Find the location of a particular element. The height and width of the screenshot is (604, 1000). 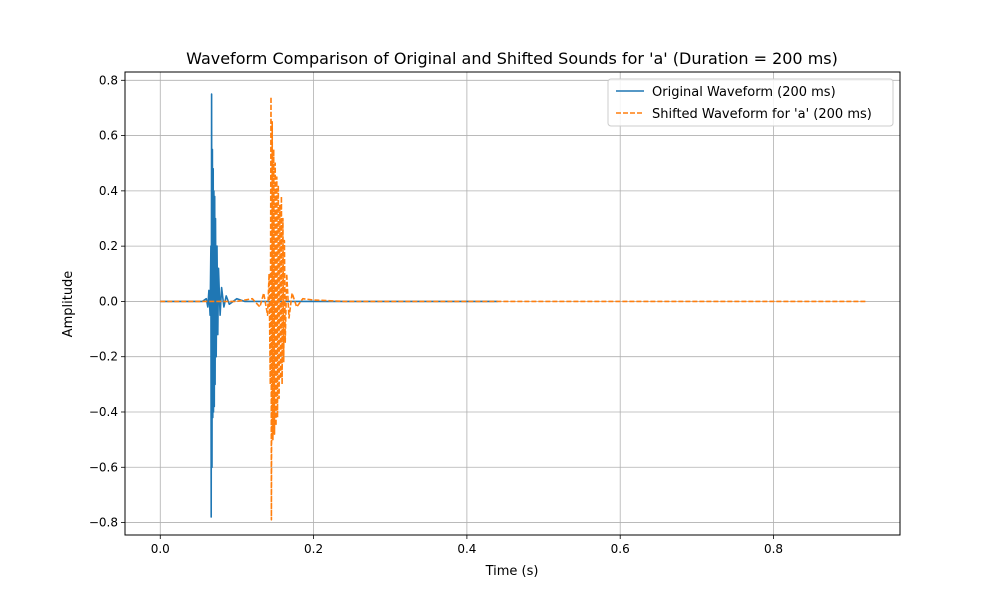

legend-box is located at coordinates (750, 102).